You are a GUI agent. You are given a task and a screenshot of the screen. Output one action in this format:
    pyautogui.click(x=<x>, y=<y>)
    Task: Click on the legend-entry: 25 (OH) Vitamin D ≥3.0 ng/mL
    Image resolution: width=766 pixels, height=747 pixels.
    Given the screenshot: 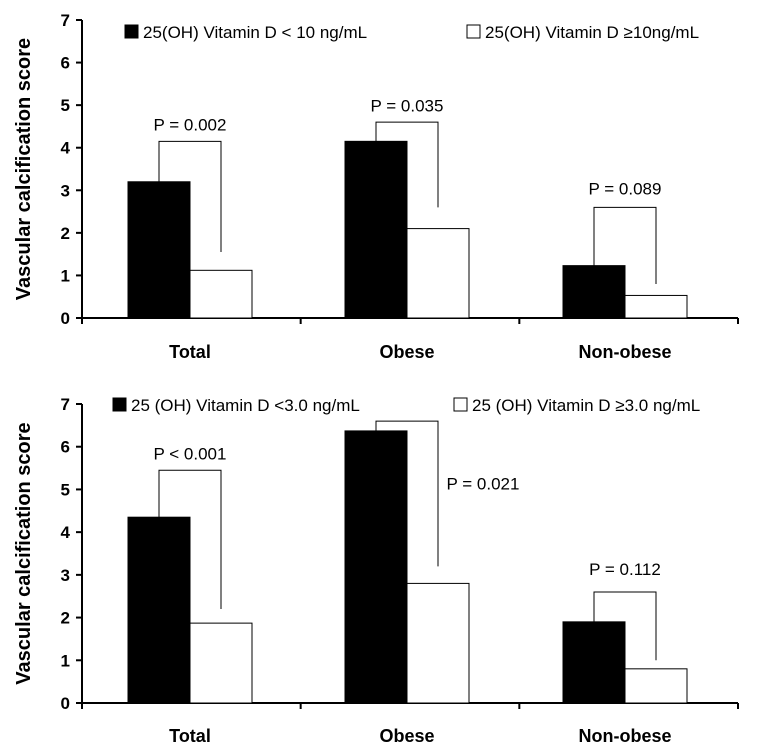 What is the action you would take?
    pyautogui.click(x=586, y=405)
    